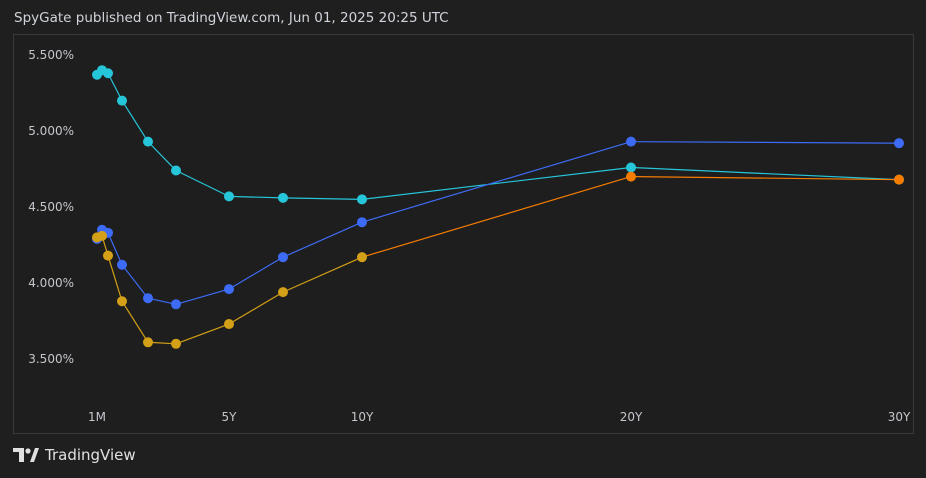 This screenshot has height=478, width=926. I want to click on y-tick-label: 5.000%, so click(51, 131).